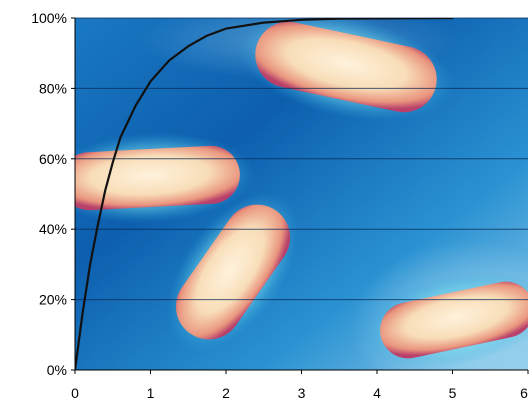 This screenshot has width=532, height=412. What do you see at coordinates (53, 88) in the screenshot?
I see `y-tick-label: 80%` at bounding box center [53, 88].